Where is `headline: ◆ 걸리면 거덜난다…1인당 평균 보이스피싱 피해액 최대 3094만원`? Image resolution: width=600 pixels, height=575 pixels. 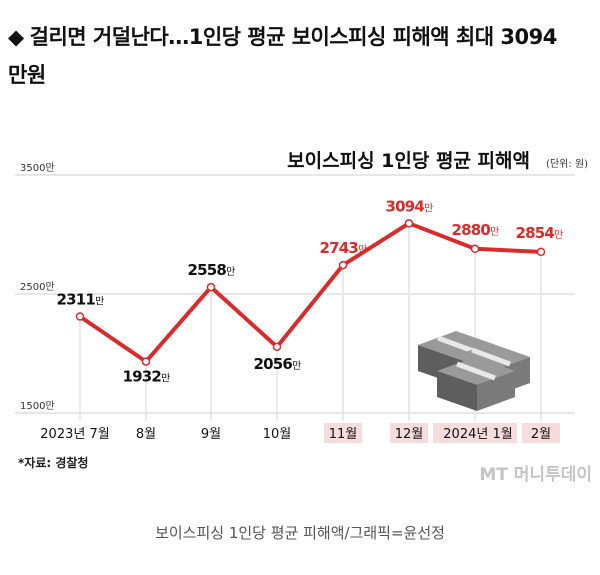 headline: ◆ 걸리면 거덜난다…1인당 평균 보이스피싱 피해액 최대 3094만원 is located at coordinates (288, 56).